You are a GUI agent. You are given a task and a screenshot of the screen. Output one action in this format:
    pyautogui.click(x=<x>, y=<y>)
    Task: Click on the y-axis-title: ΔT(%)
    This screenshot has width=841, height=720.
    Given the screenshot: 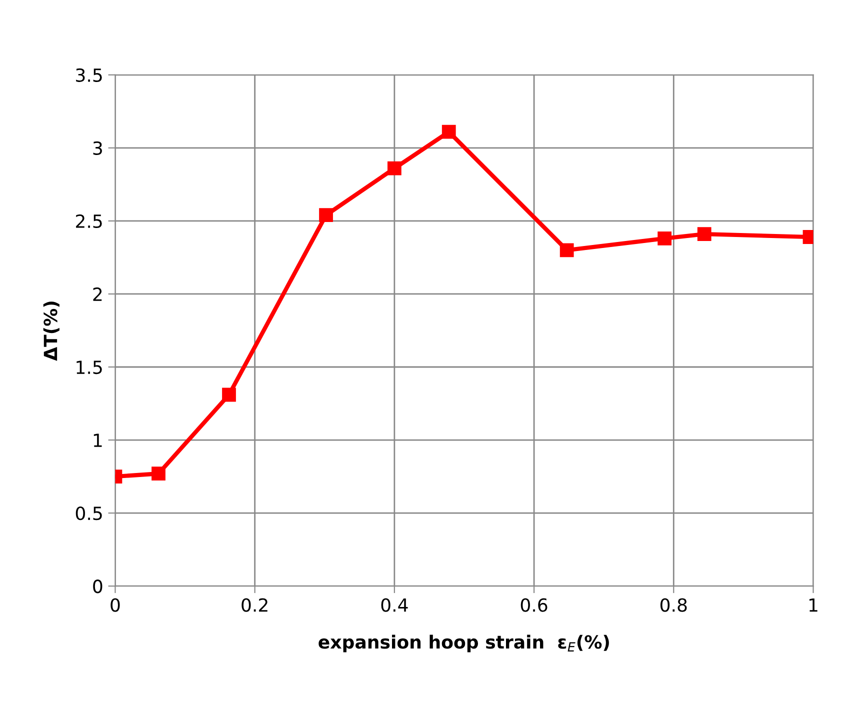 What is the action you would take?
    pyautogui.click(x=51, y=331)
    